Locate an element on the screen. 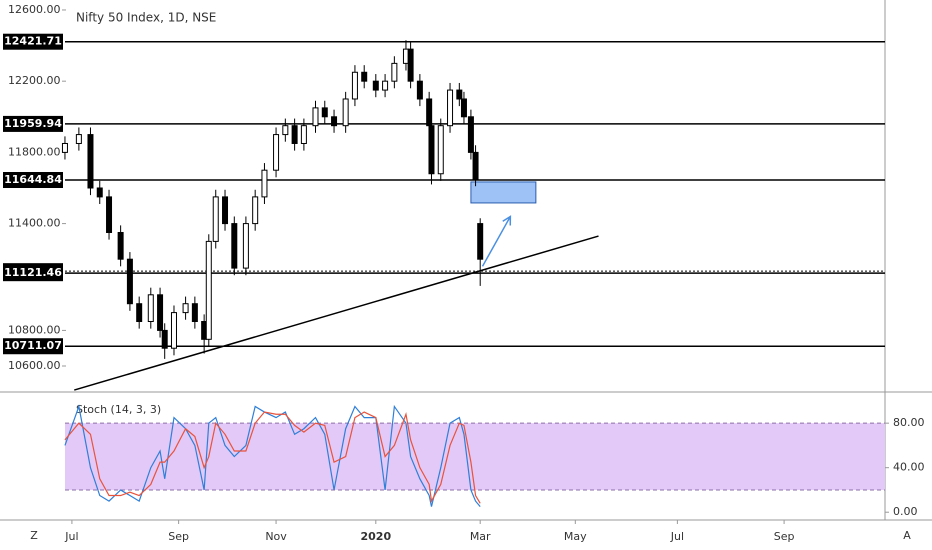  zone is located at coordinates (503, 192).